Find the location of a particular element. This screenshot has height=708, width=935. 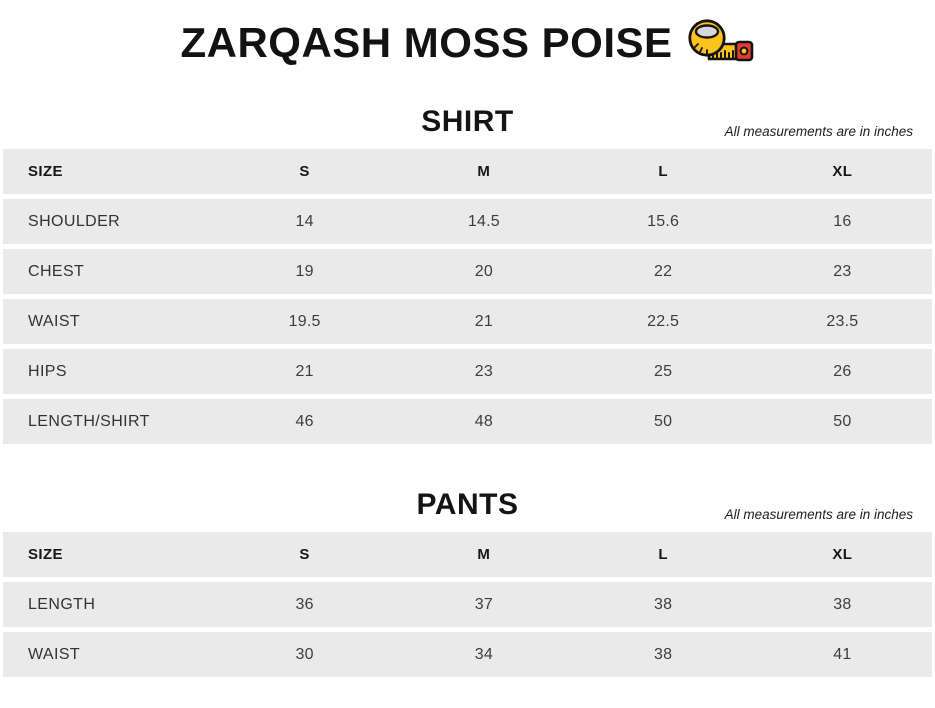

tape-measure-icon is located at coordinates (721, 45).